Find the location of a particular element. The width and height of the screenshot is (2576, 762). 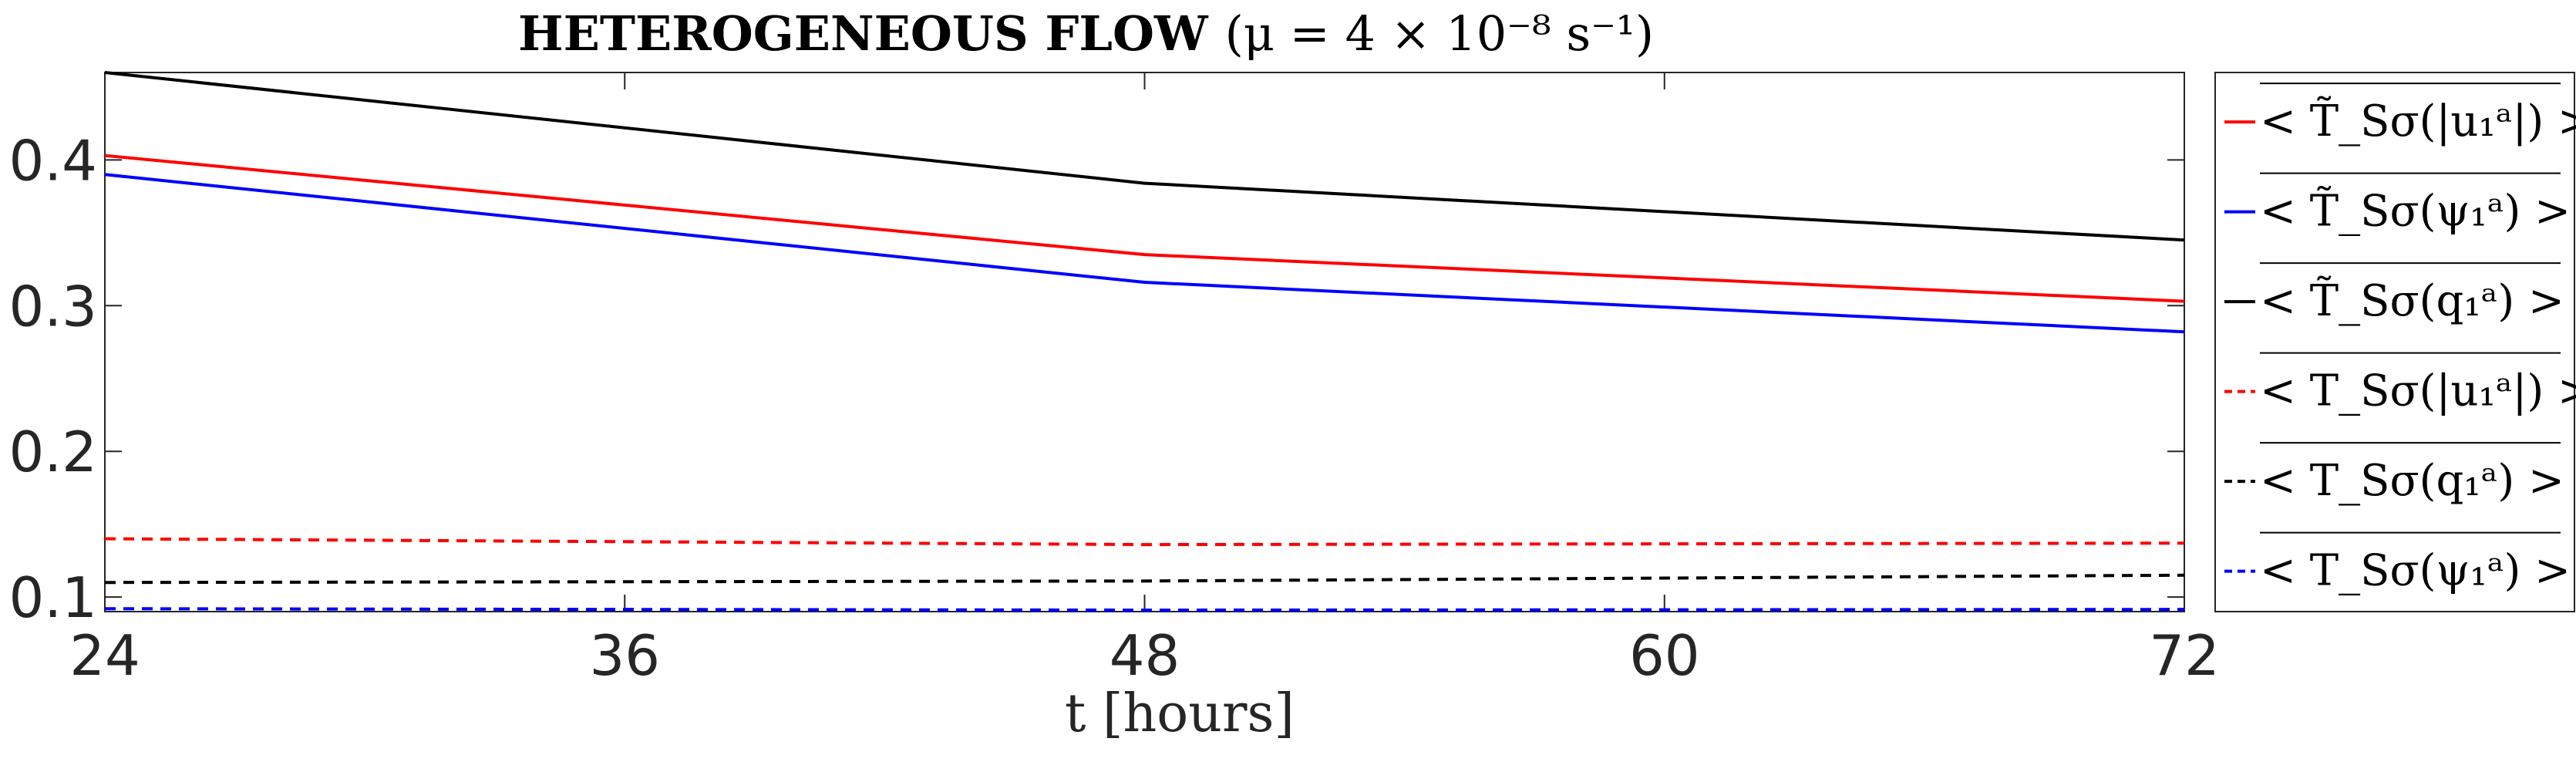

legend-label: < T_Sσ(q₁ᵃ) > is located at coordinates (2412, 481).